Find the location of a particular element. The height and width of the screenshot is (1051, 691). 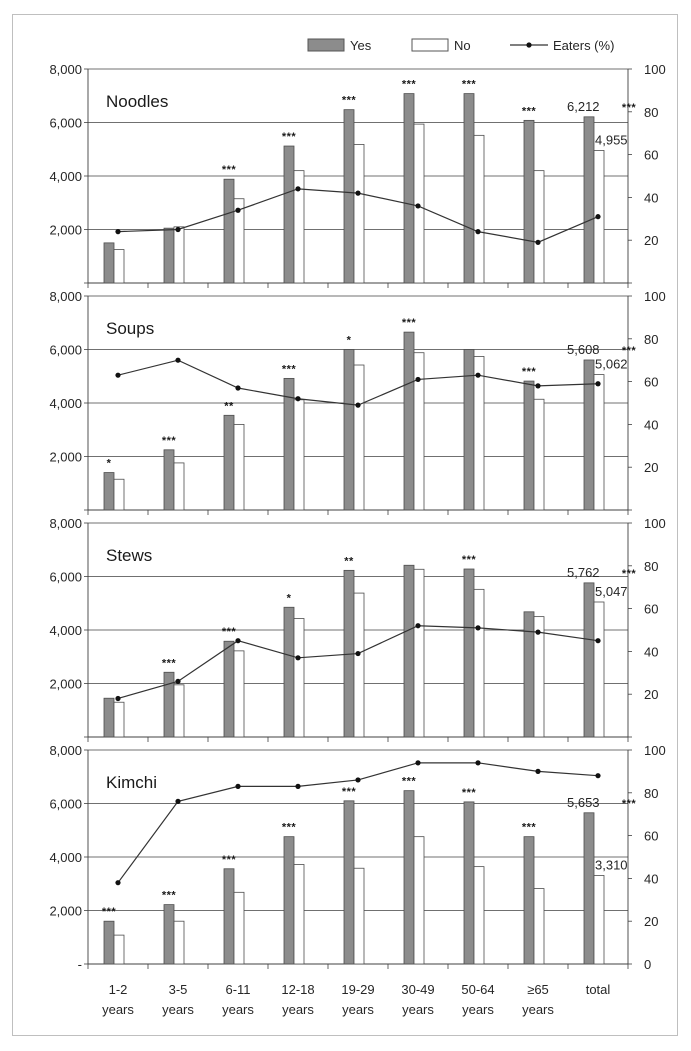

legend-label-eaters: Eaters (%) is located at coordinates (583, 45).